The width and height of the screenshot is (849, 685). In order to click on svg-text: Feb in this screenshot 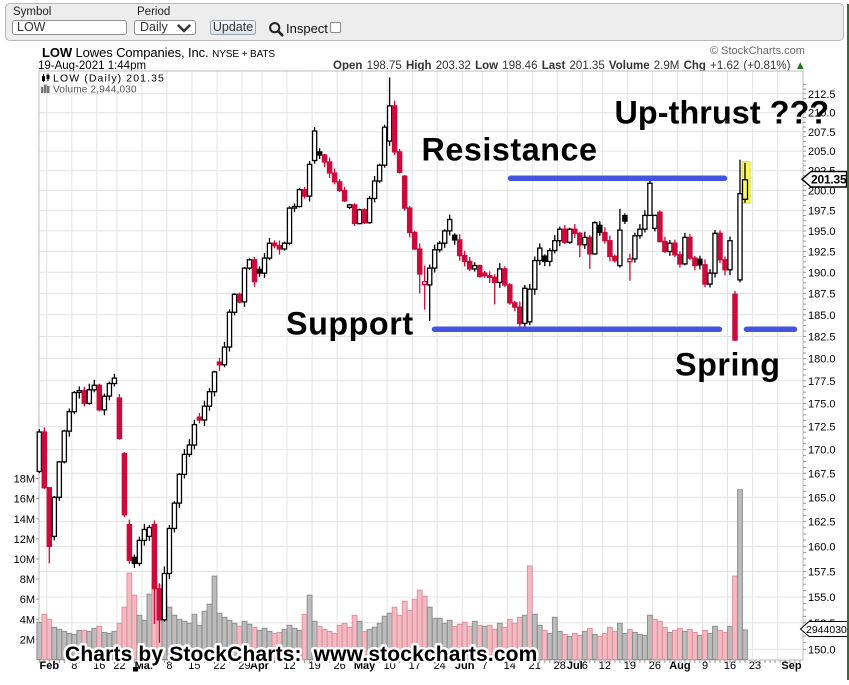, I will do `click(50, 666)`.